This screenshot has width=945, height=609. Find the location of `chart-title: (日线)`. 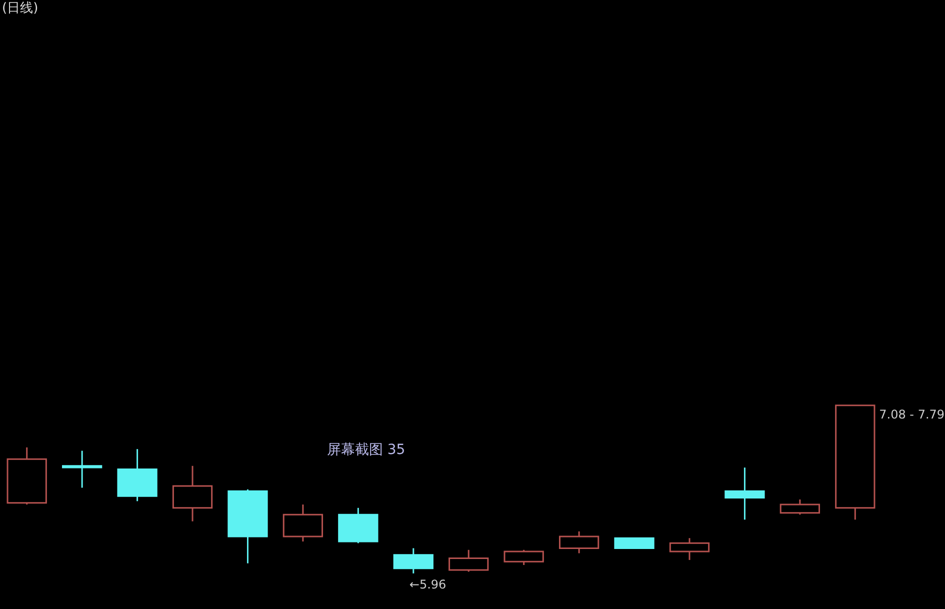

chart-title: (日线) is located at coordinates (20, 8).